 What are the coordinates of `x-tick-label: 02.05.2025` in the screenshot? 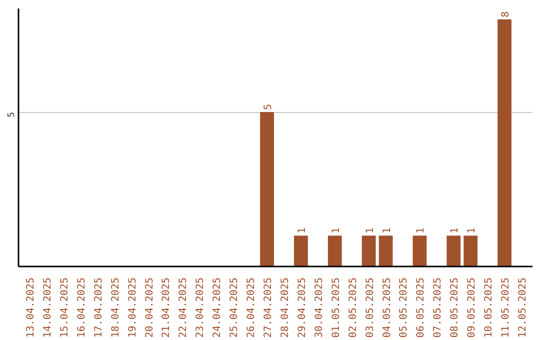 It's located at (353, 307).